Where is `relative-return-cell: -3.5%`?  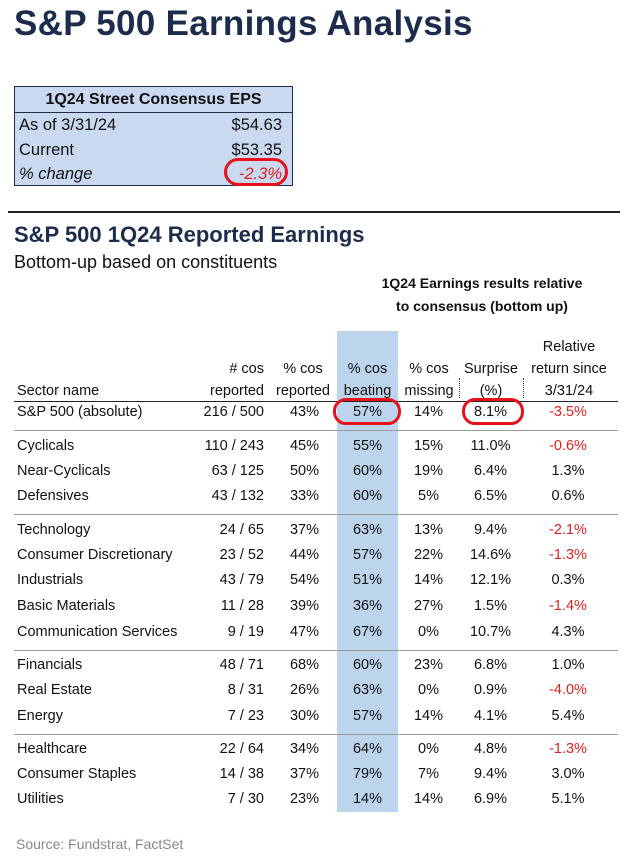
relative-return-cell: -3.5% is located at coordinates (568, 412).